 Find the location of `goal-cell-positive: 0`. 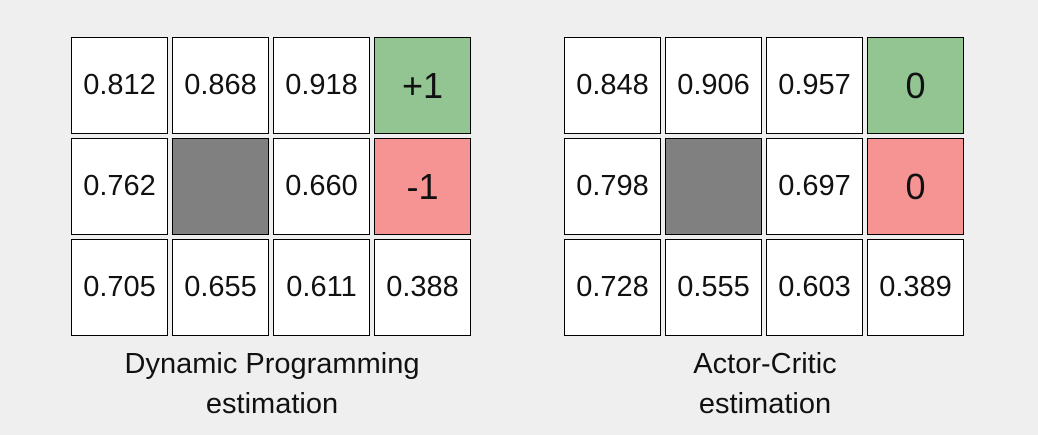

goal-cell-positive: 0 is located at coordinates (915, 85).